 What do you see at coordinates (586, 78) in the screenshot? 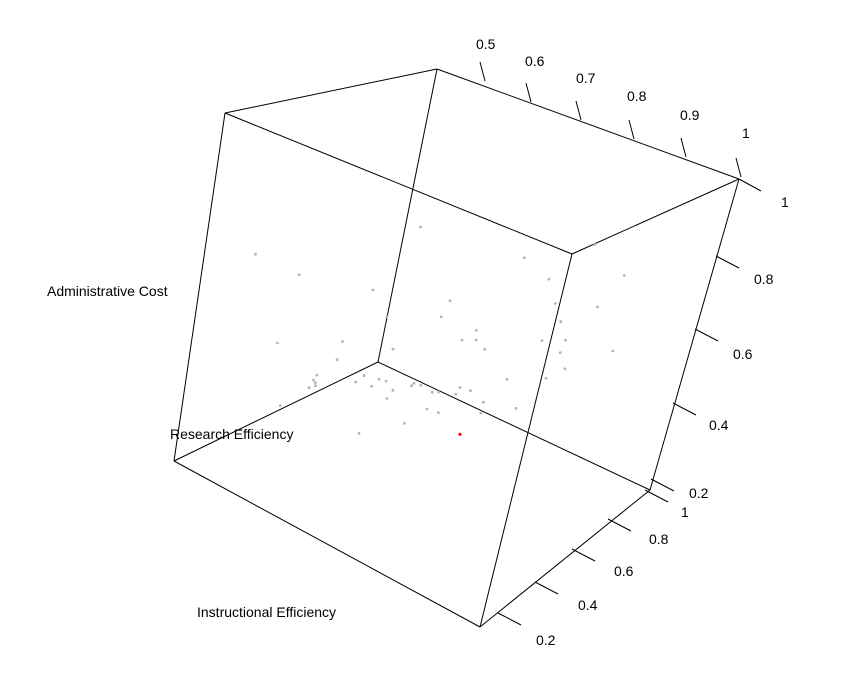
I see `y-tick-label: 0.7` at bounding box center [586, 78].